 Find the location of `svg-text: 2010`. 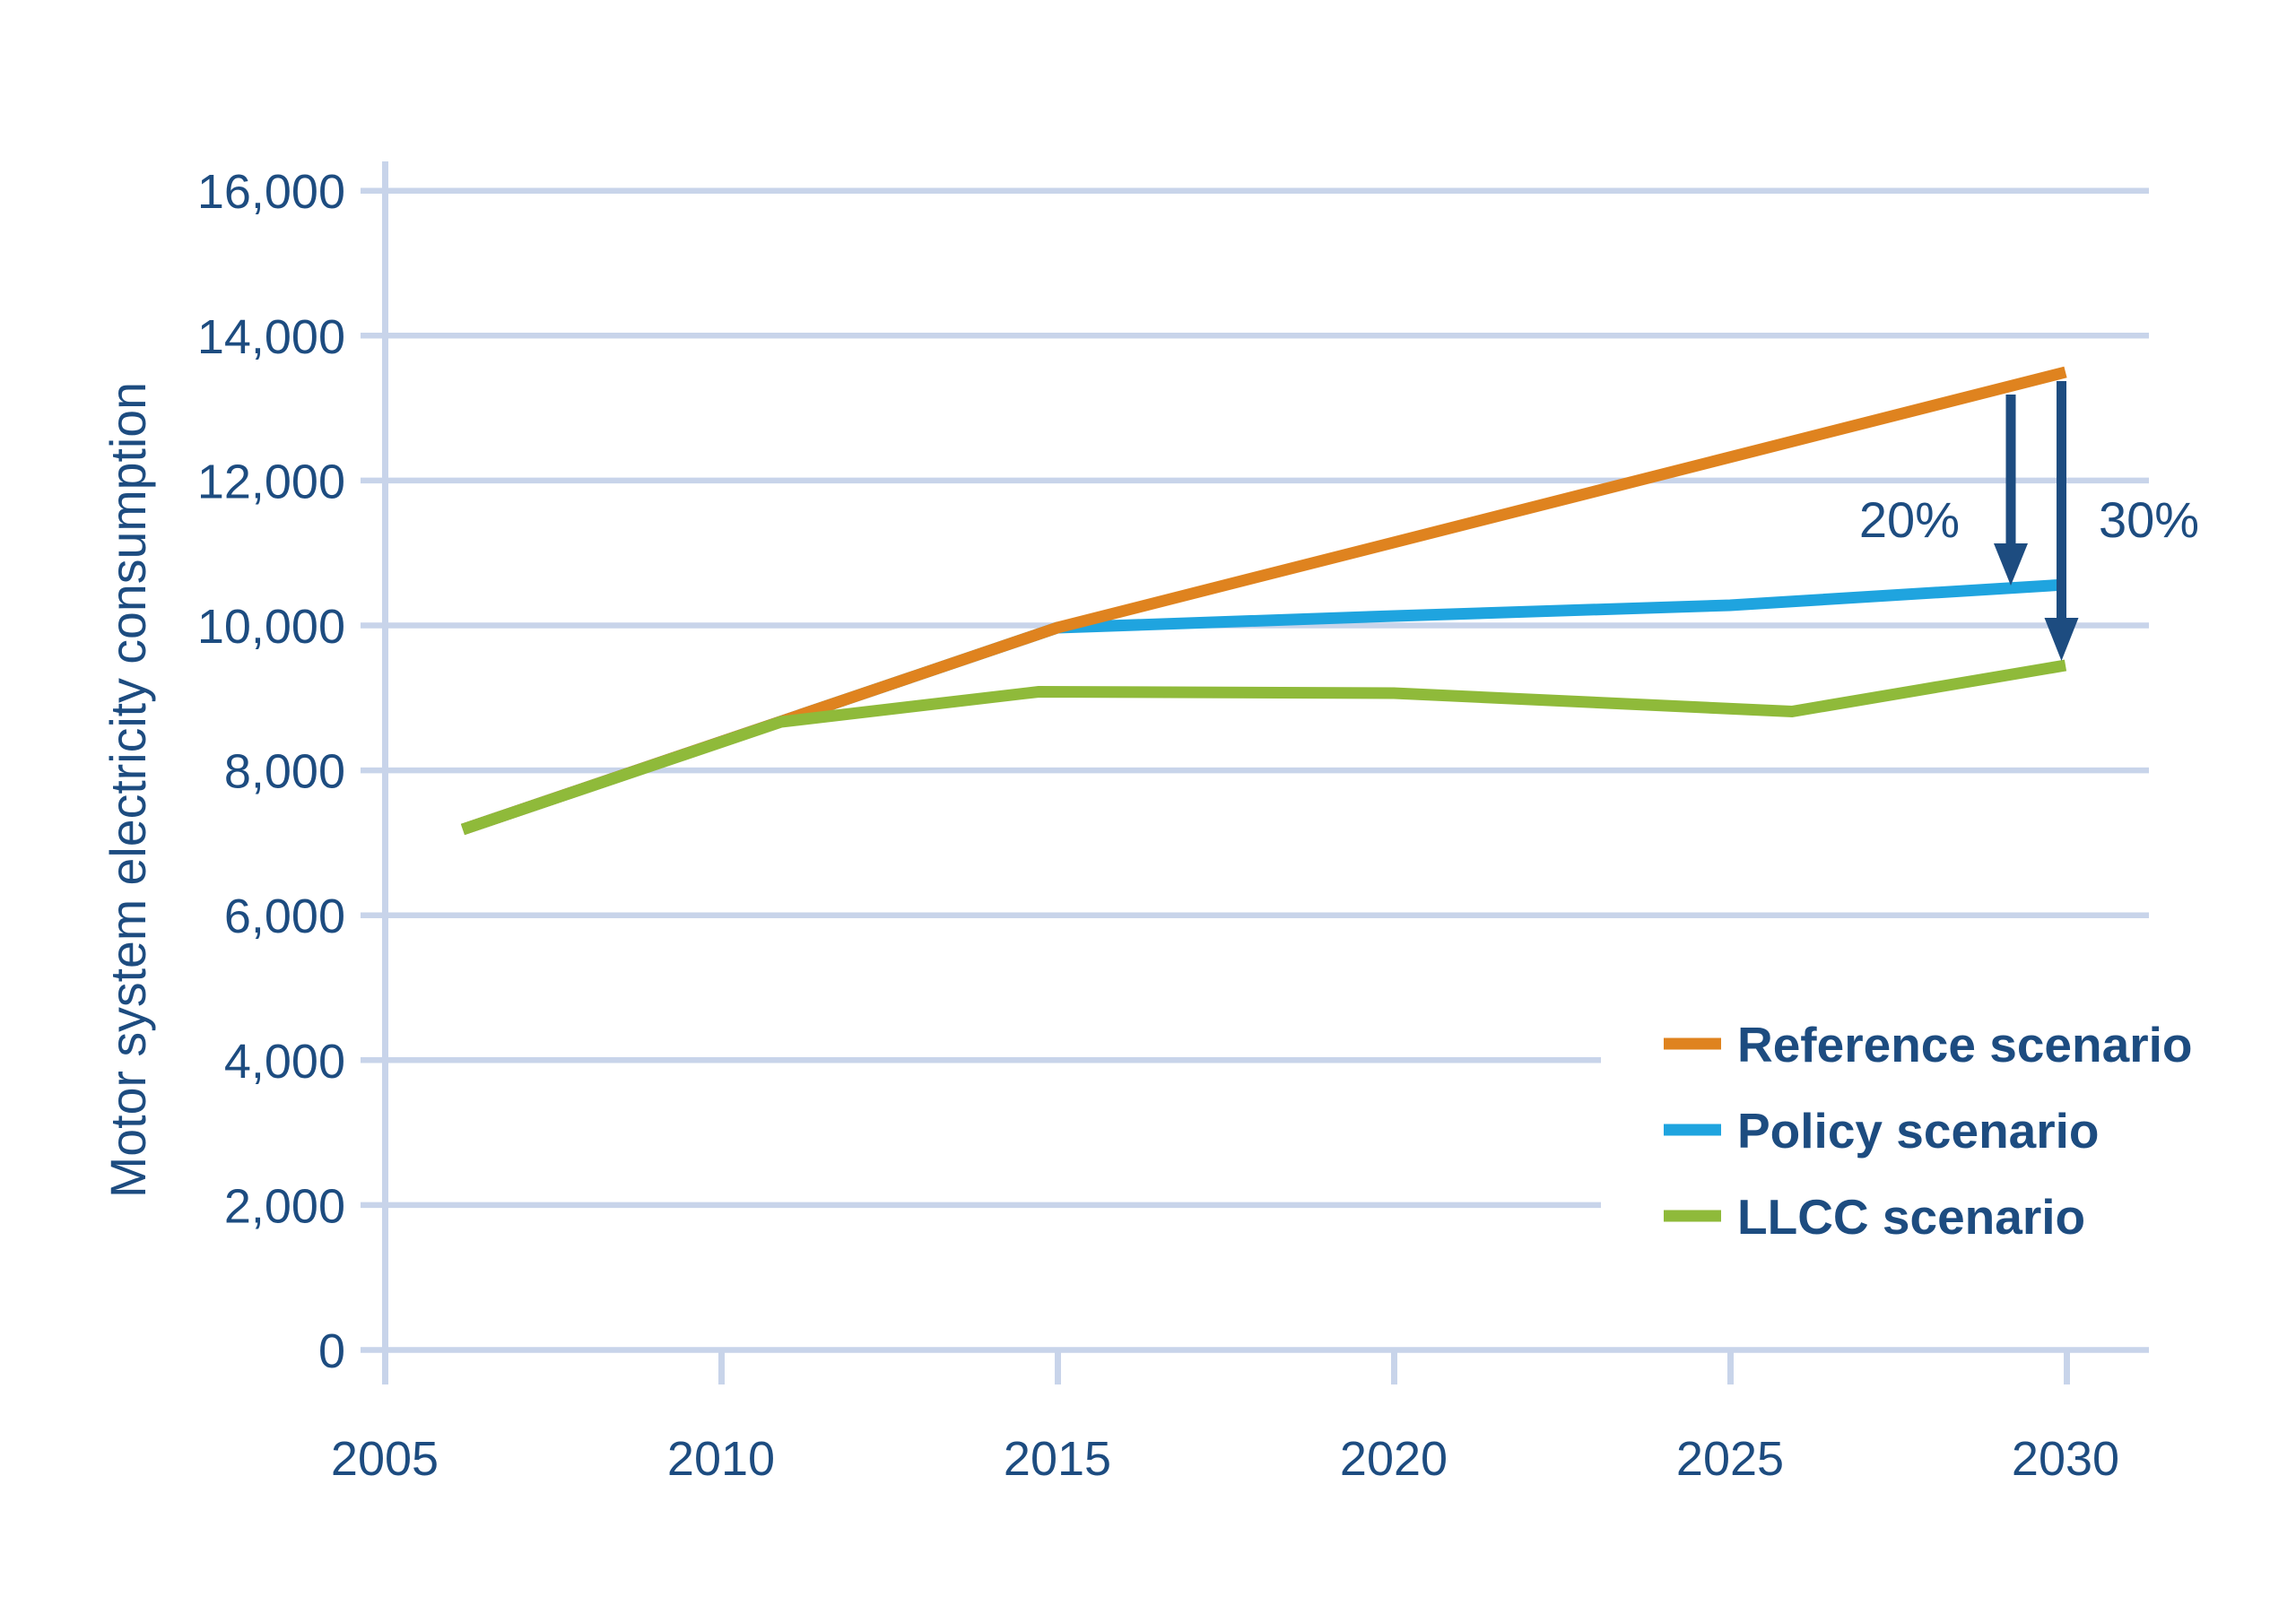

svg-text: 2010 is located at coordinates (721, 1459).